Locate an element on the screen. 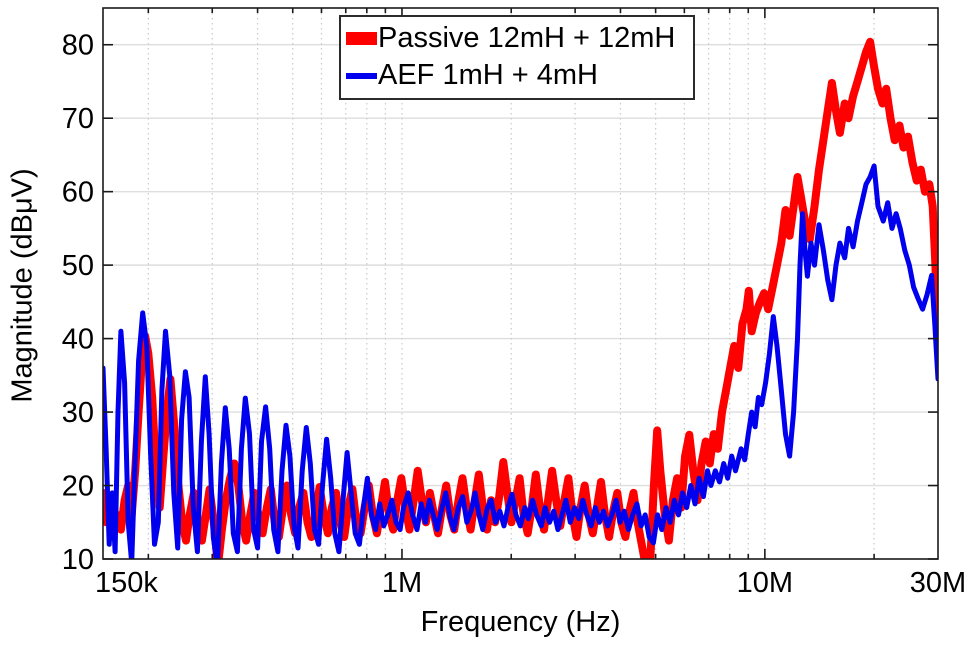 Image resolution: width=975 pixels, height=653 pixels. legend-item-passive: Passive 12mH + 12mH is located at coordinates (517, 38).